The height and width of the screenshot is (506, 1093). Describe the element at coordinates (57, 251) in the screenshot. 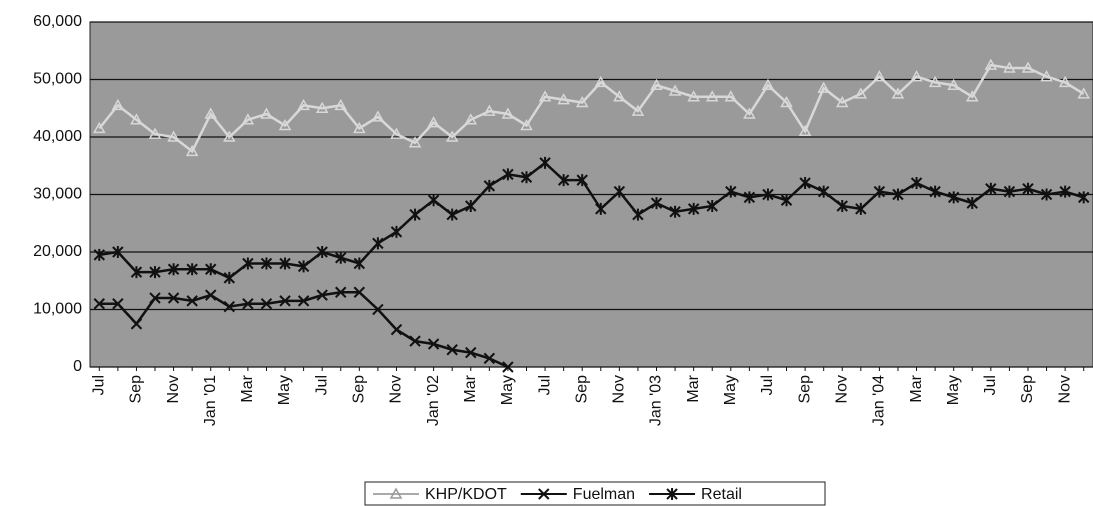

I see `y-tick-label: 20,000` at that location.